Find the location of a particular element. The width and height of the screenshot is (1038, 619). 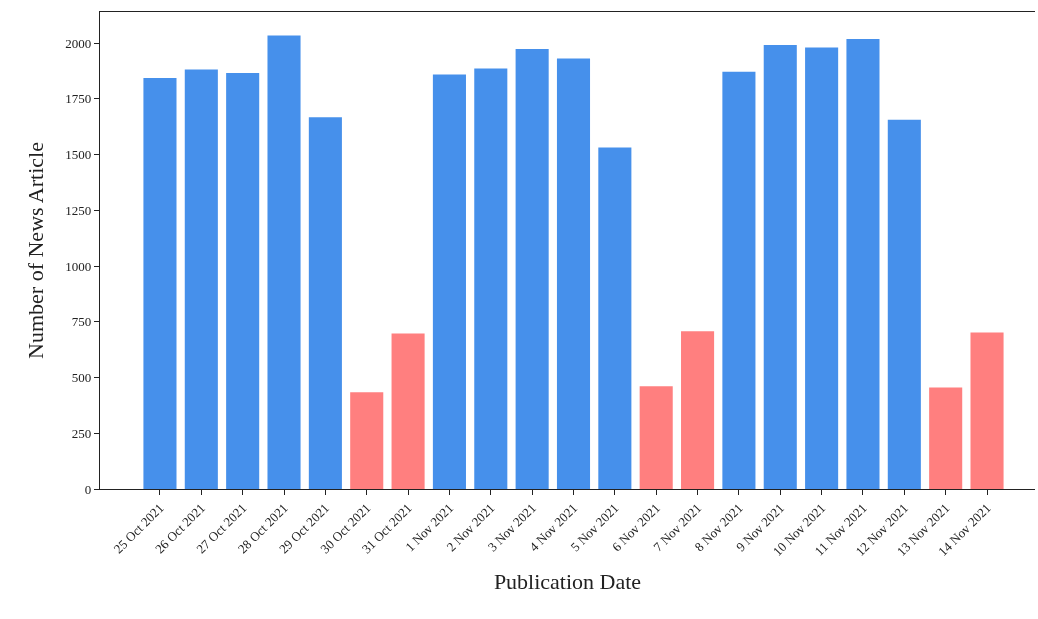

x-axis-title: Publication Date is located at coordinates (567, 581).